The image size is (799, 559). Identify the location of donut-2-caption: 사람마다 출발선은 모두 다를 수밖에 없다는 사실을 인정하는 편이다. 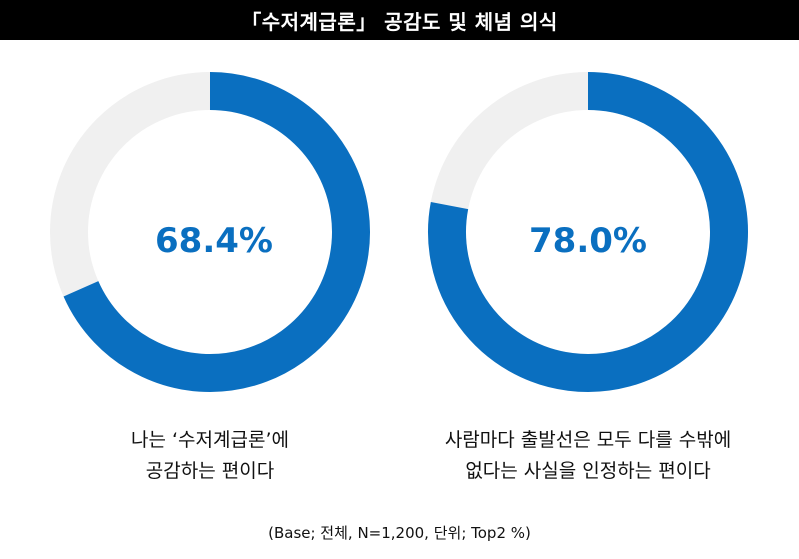
(588, 456).